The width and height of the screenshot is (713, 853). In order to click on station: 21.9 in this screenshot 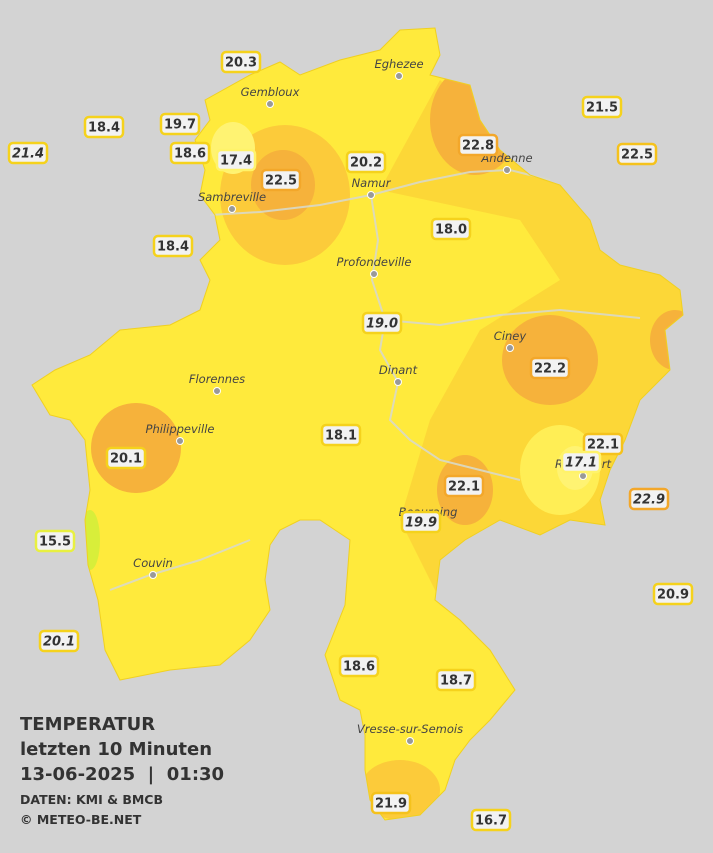, I will do `click(391, 803)`.